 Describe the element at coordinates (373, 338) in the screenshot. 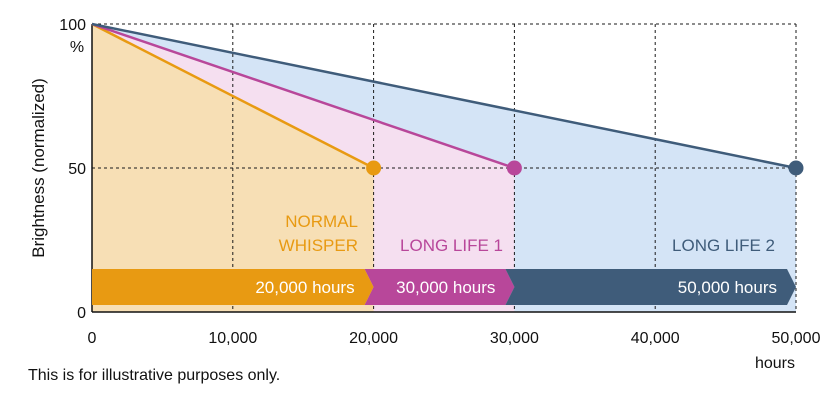

I see `x-tick-label-2: 20,000` at that location.